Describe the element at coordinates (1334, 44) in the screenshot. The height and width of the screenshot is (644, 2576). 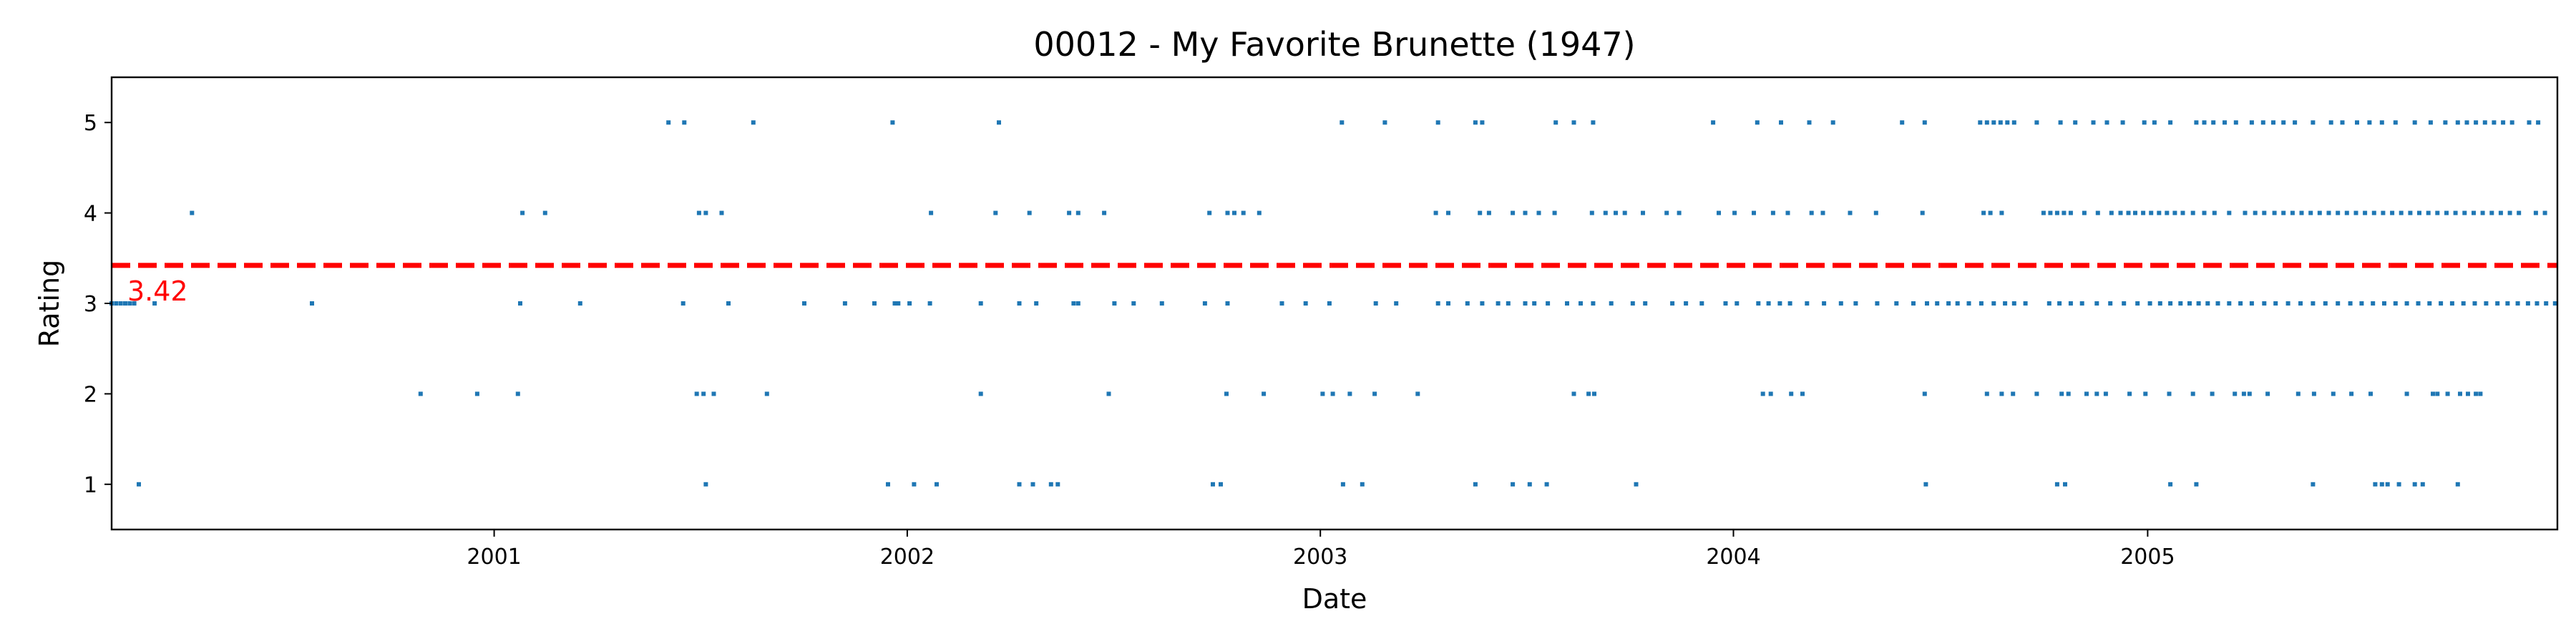
I see `chart-title: 00012 - My Favorite Brunette (1947)` at that location.